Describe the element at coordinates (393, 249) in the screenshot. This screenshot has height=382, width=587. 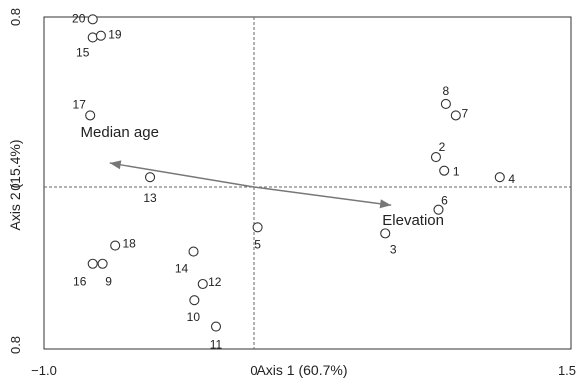
I see `site-label-3: 3` at that location.